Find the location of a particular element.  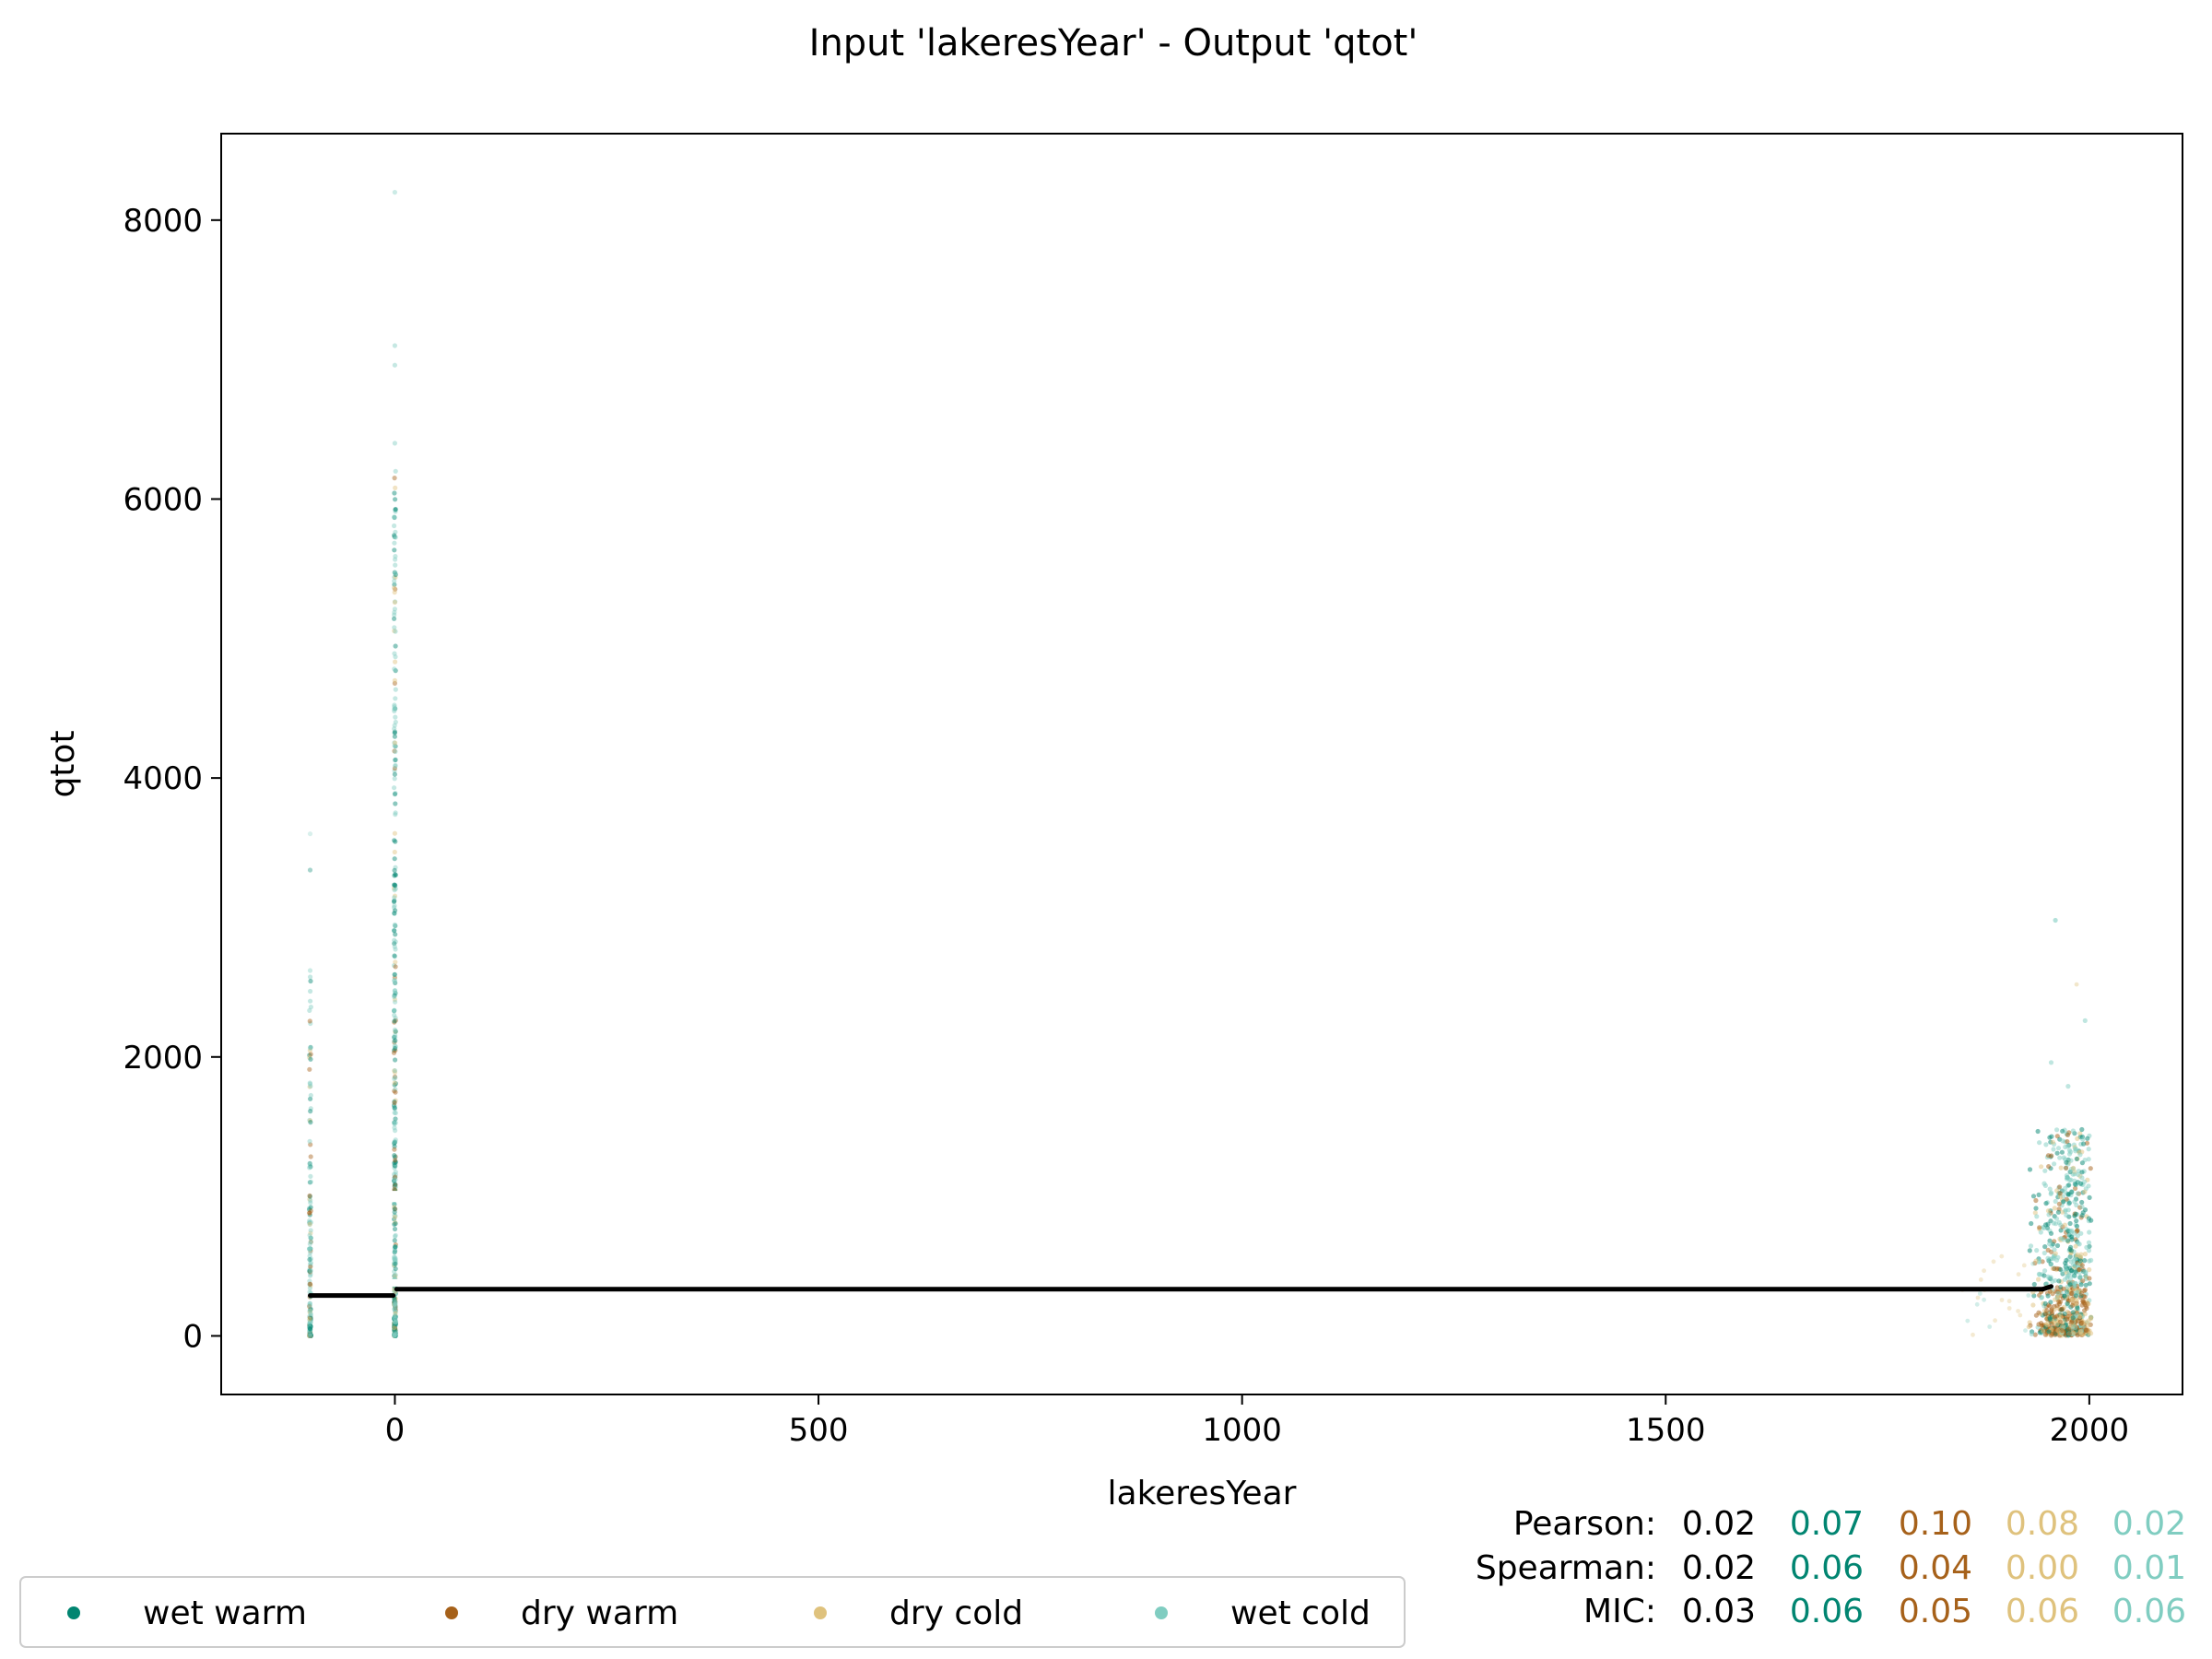

stat-value: 0.04 is located at coordinates (1935, 1568).